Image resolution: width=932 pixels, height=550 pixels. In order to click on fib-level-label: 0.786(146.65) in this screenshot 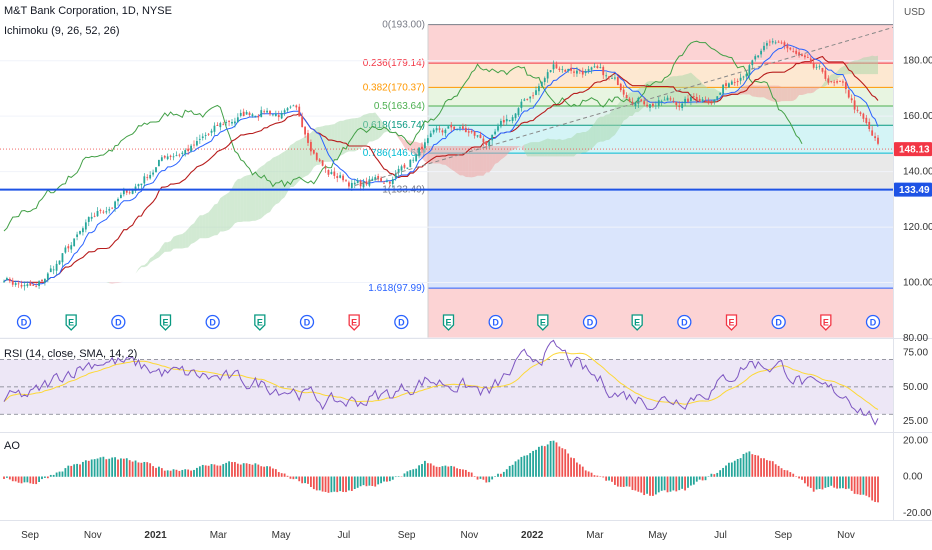, I will do `click(394, 153)`.